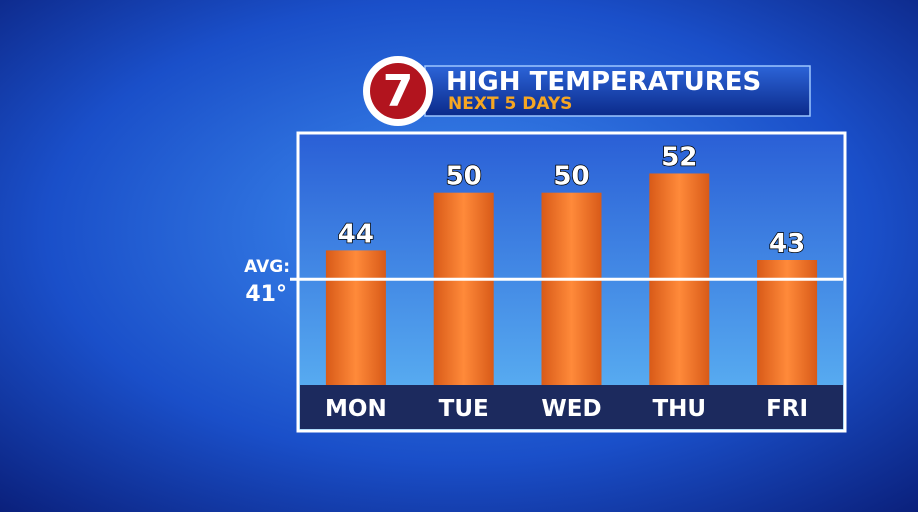 The image size is (918, 516). What do you see at coordinates (787, 244) in the screenshot?
I see `value-label: 43` at bounding box center [787, 244].